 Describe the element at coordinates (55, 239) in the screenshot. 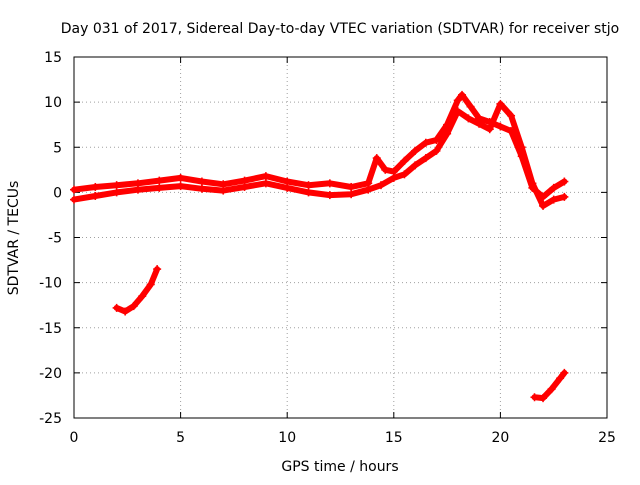

I see `y-tick-label: -5` at that location.